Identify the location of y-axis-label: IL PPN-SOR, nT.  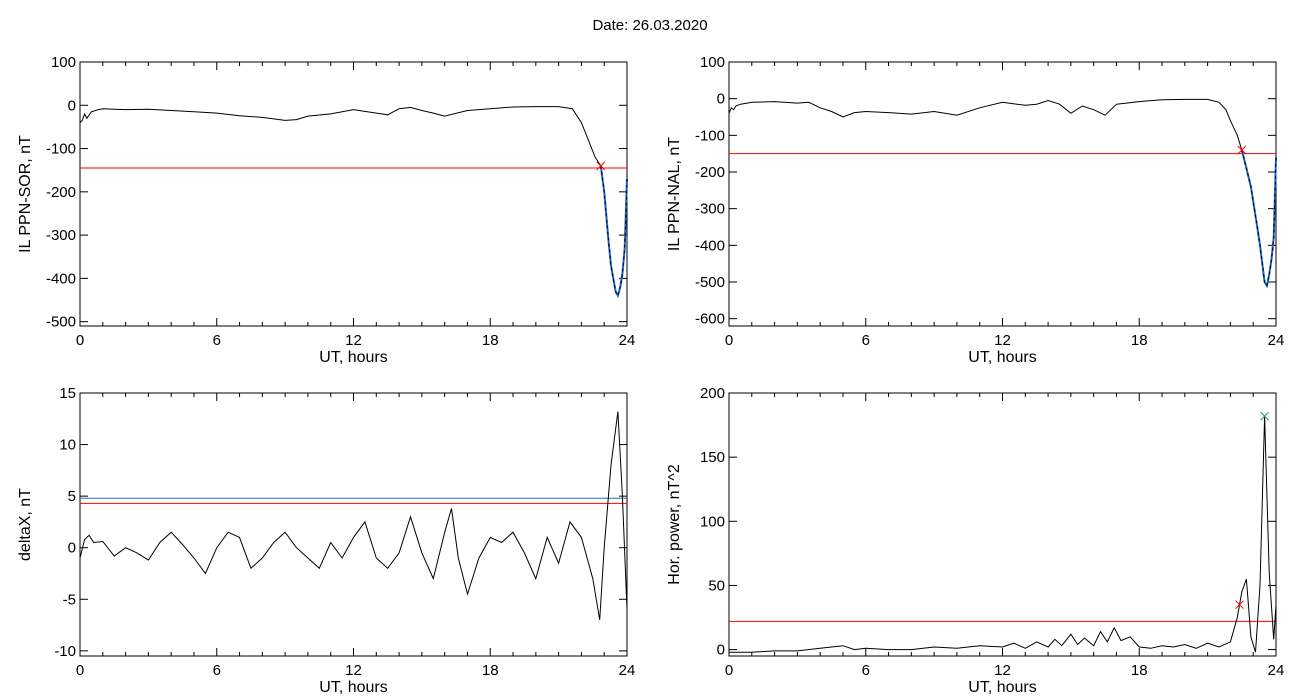
(25, 194).